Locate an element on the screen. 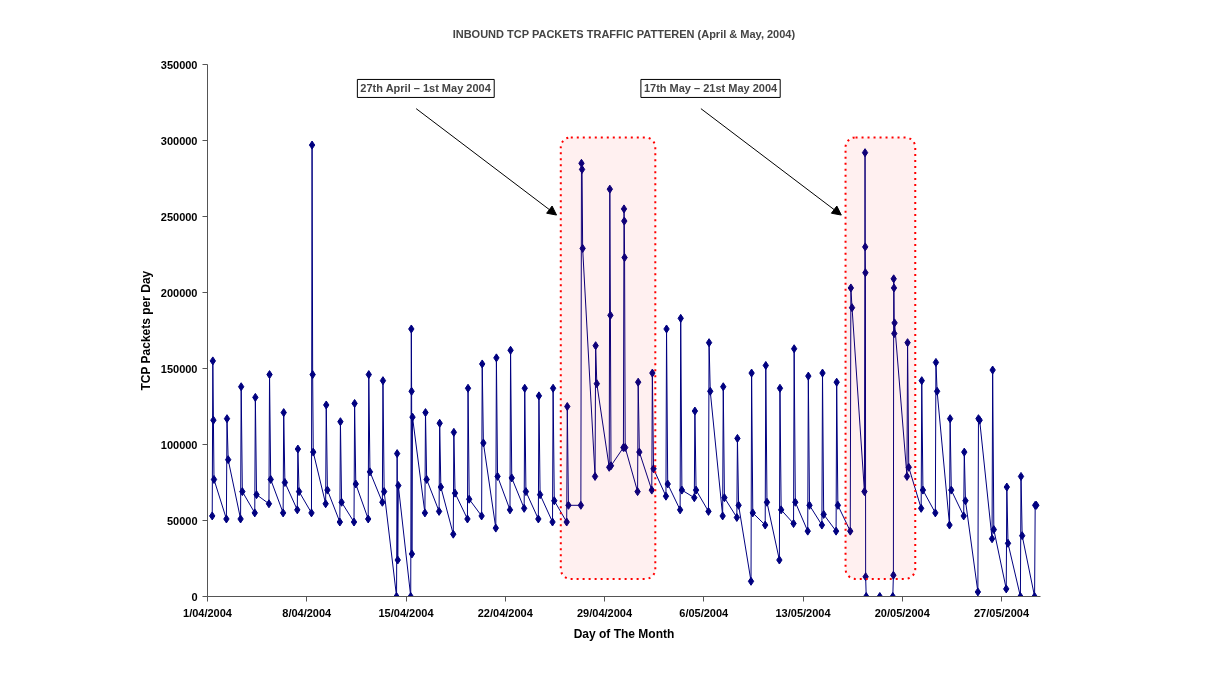 The width and height of the screenshot is (1205, 698). chart-title: INBOUND TCP PACKETS TRAFFIC PATTEREN (April & May, 2004) is located at coordinates (624, 33).